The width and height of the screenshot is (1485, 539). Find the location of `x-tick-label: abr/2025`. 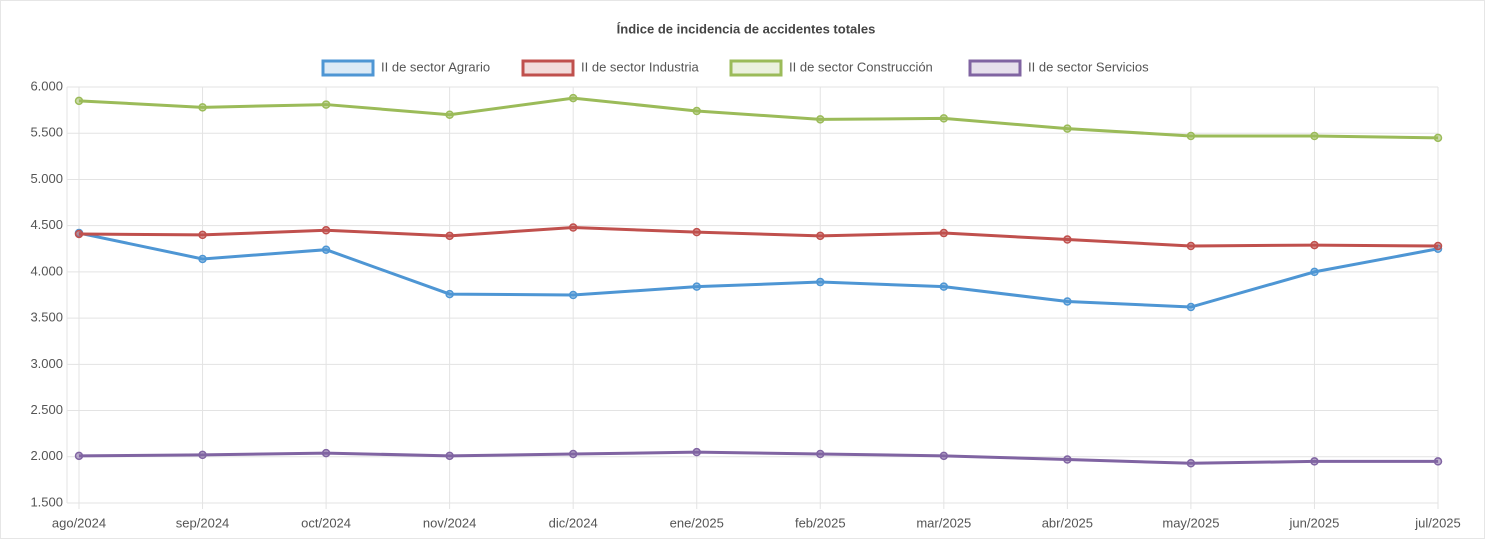

x-tick-label: abr/2025 is located at coordinates (1067, 522).